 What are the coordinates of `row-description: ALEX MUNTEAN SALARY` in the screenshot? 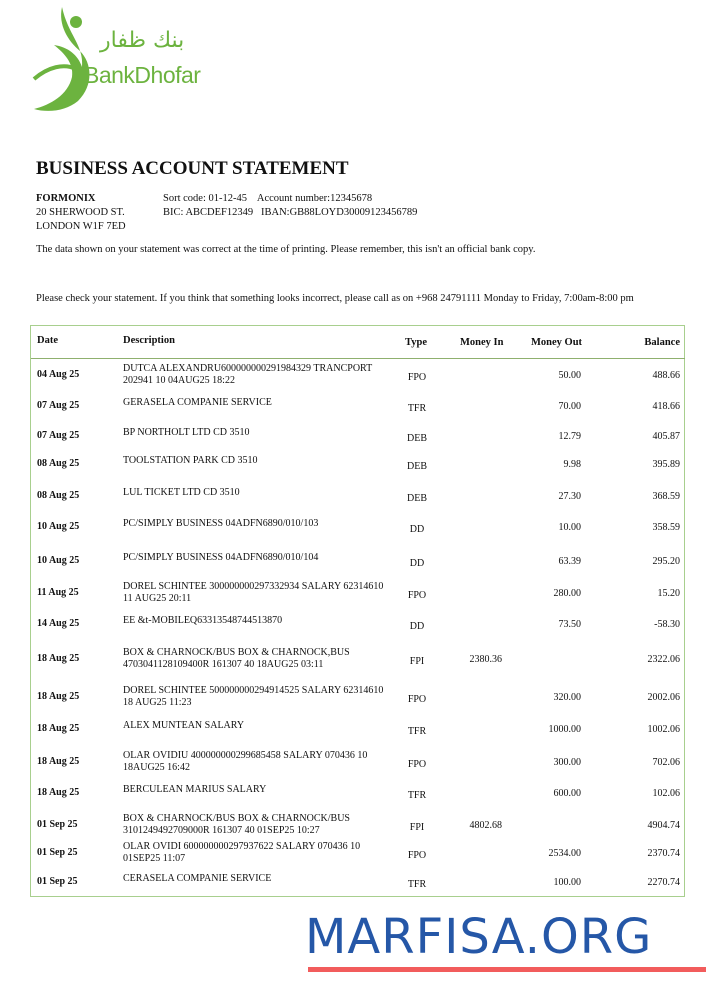 It's located at (184, 725).